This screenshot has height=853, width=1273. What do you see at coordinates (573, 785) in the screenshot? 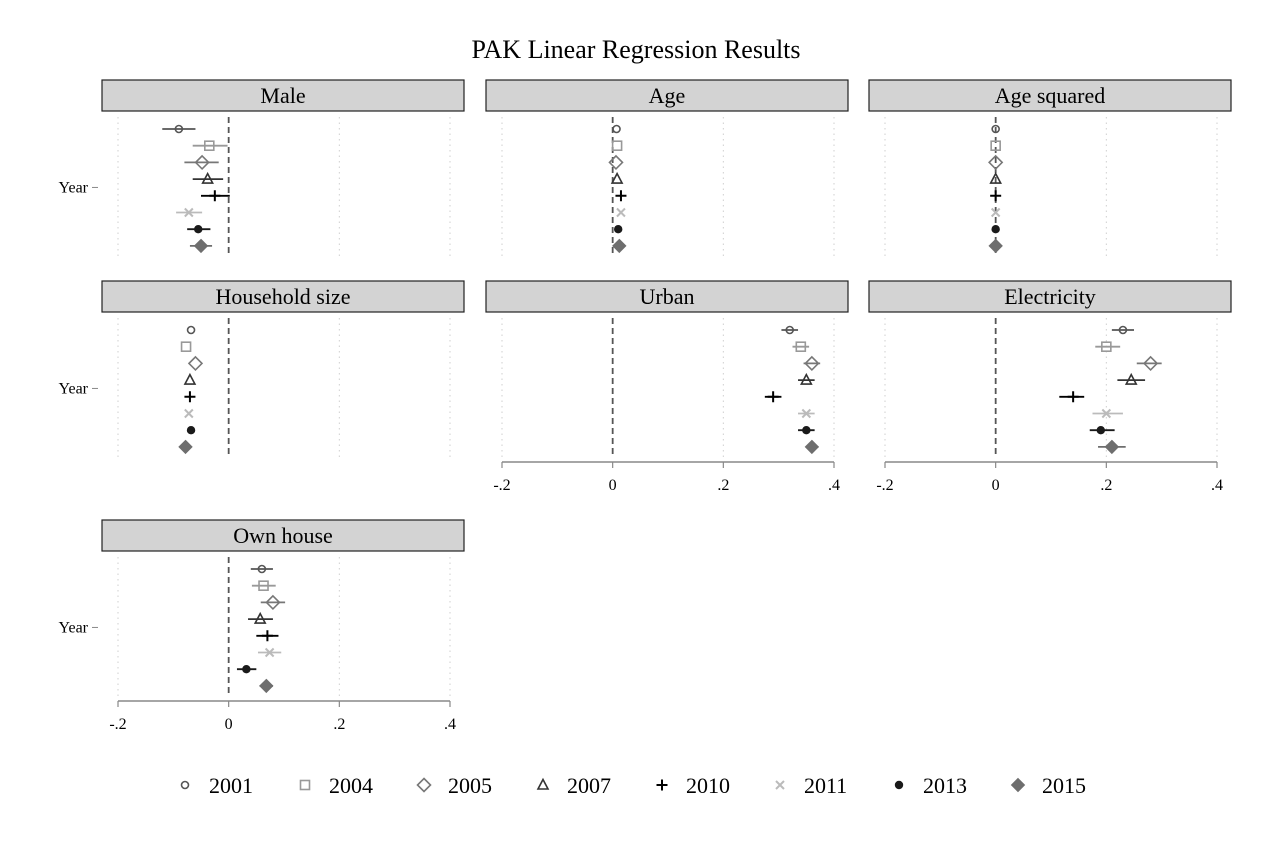
I see `legend-item-2007: 2007` at bounding box center [573, 785].